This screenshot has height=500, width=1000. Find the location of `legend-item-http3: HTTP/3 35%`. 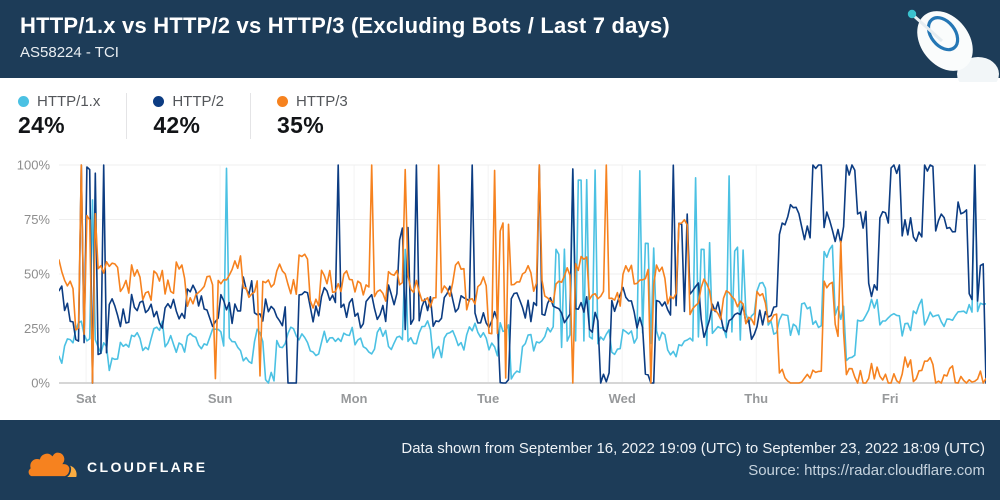

legend-item-http3: HTTP/3 35% is located at coordinates (312, 116).